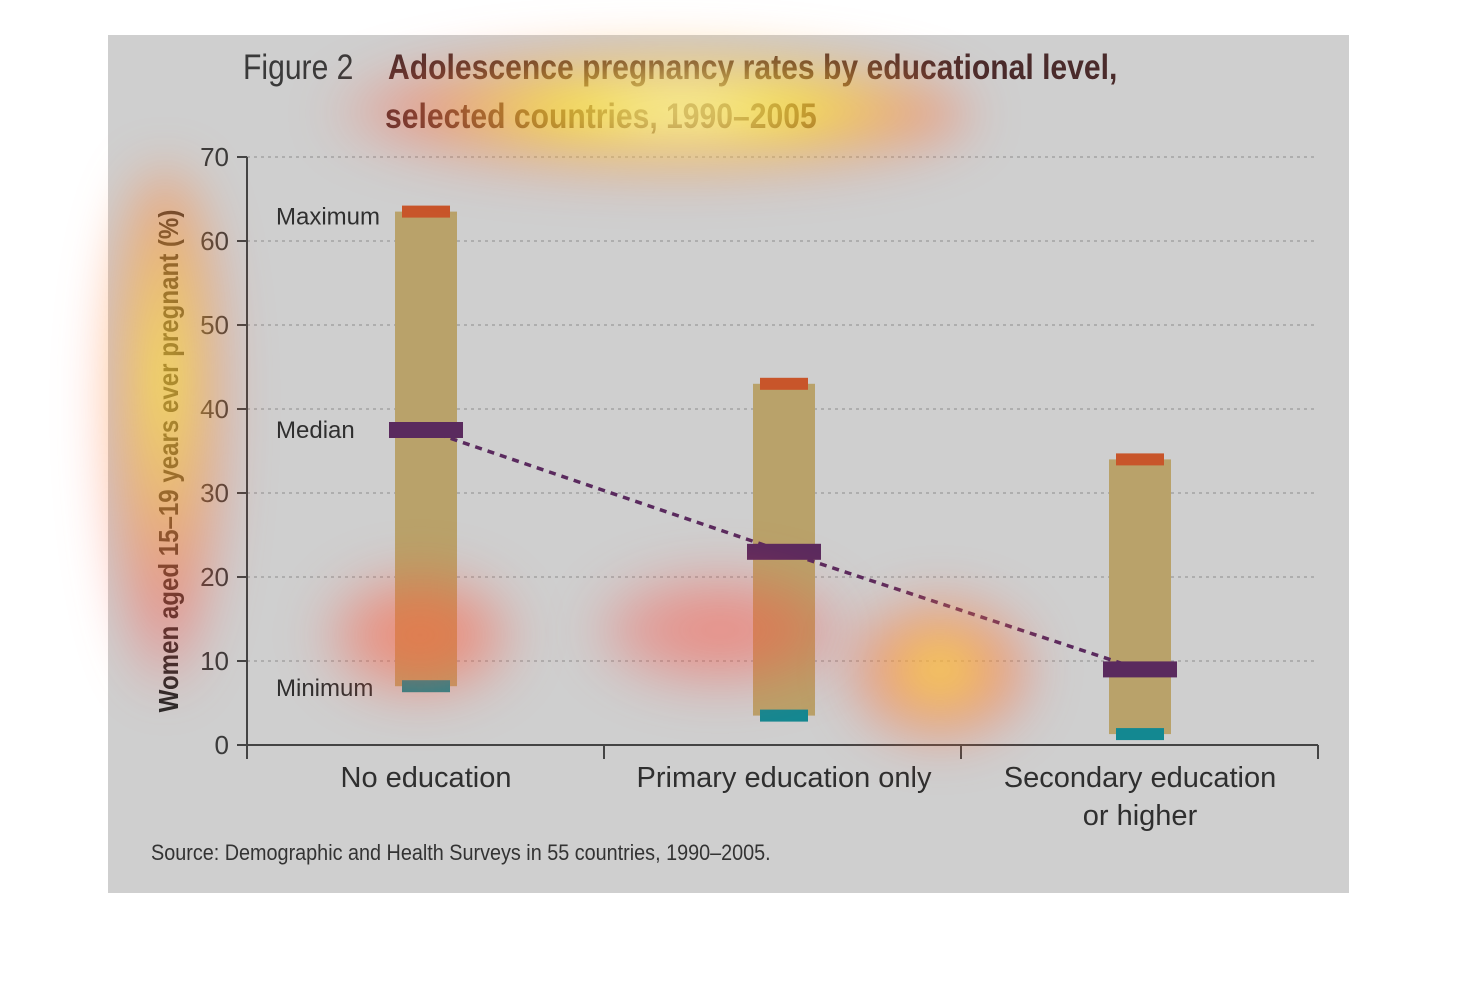 This screenshot has height=988, width=1458. Describe the element at coordinates (784, 778) in the screenshot. I see `x-category-label: Primary education only` at that location.